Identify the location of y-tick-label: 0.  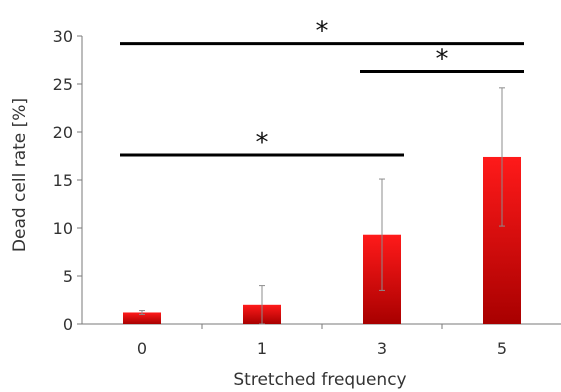
(68, 324).